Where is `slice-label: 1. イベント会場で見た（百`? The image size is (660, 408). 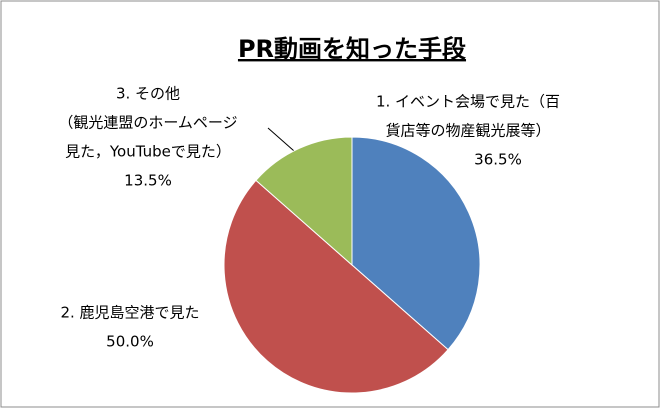
slice-label: 1. イベント会場で見た（百 is located at coordinates (468, 102).